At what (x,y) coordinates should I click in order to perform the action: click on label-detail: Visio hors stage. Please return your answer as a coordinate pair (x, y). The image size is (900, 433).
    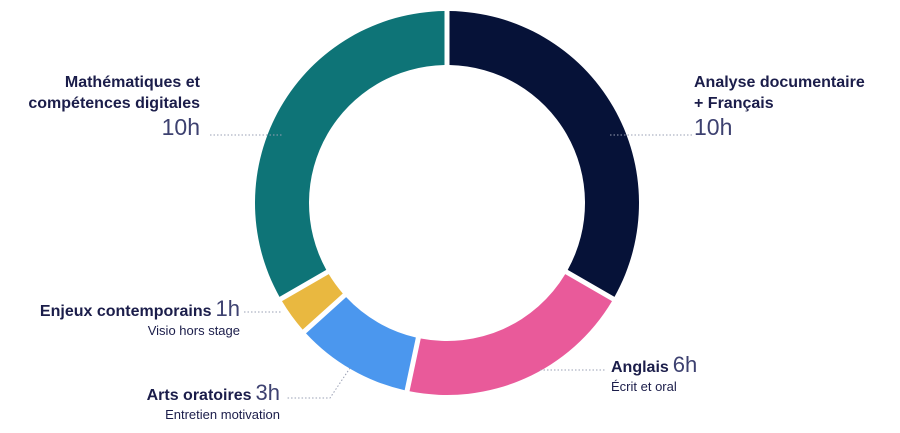
    Looking at the image, I should click on (193, 330).